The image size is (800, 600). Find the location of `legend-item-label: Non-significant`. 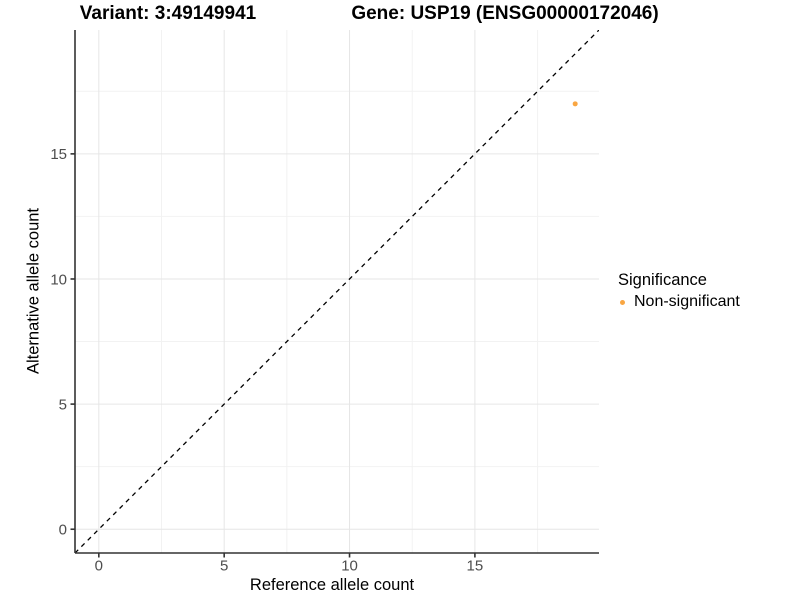

legend-item-label: Non-significant is located at coordinates (687, 301).